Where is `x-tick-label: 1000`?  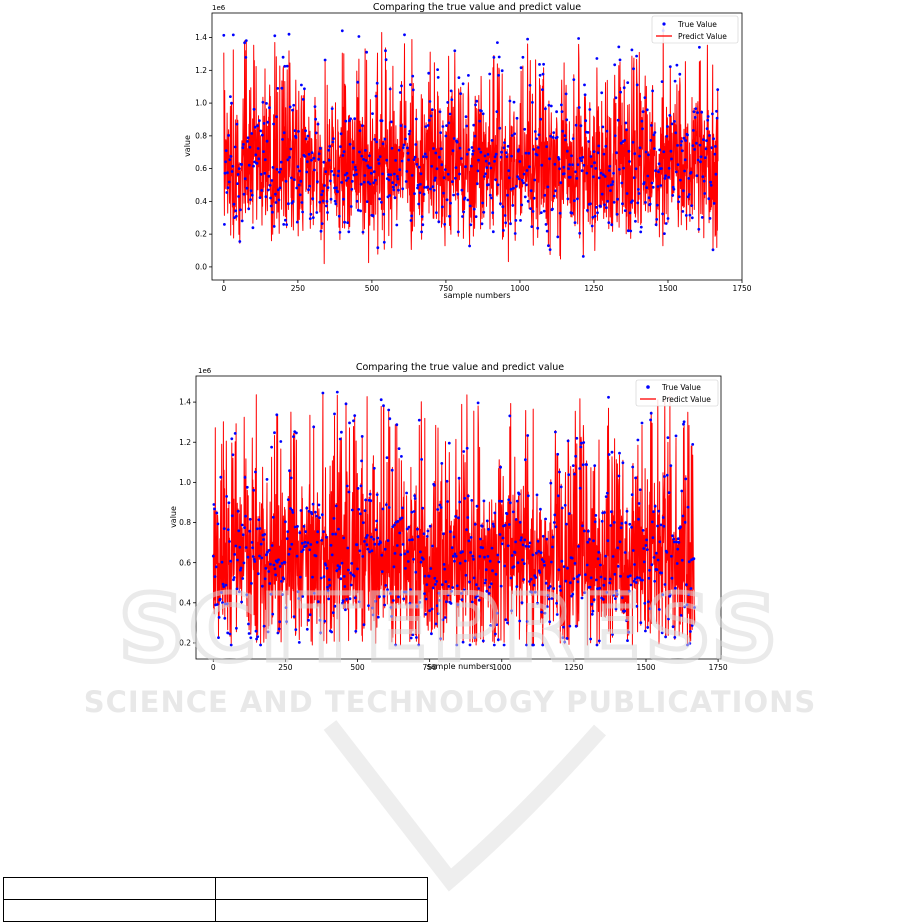 x-tick-label: 1000 is located at coordinates (501, 667).